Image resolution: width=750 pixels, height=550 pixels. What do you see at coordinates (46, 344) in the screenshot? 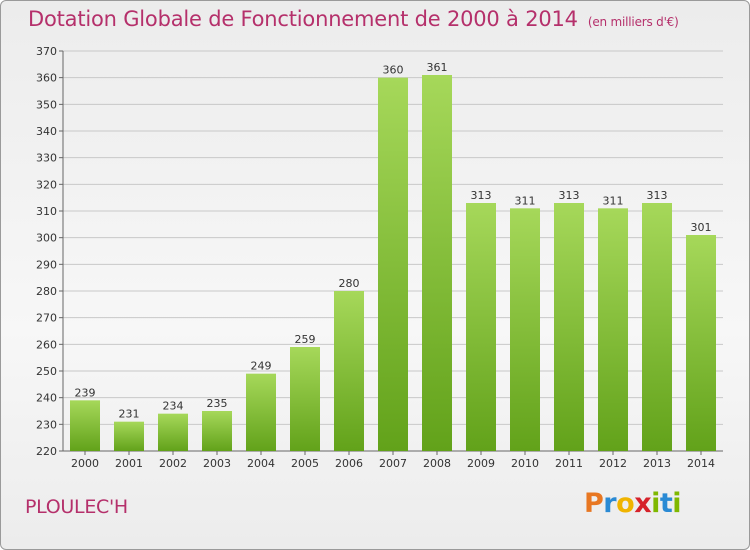
I see `y-tick-label: 260` at bounding box center [46, 344].